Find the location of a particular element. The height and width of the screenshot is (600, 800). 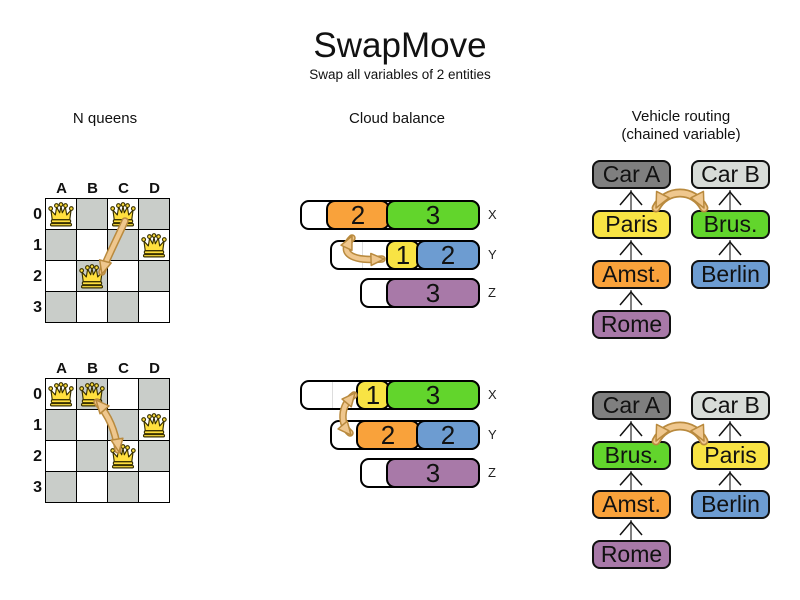

cloud-row-x-before: 2 3 is located at coordinates (390, 215).